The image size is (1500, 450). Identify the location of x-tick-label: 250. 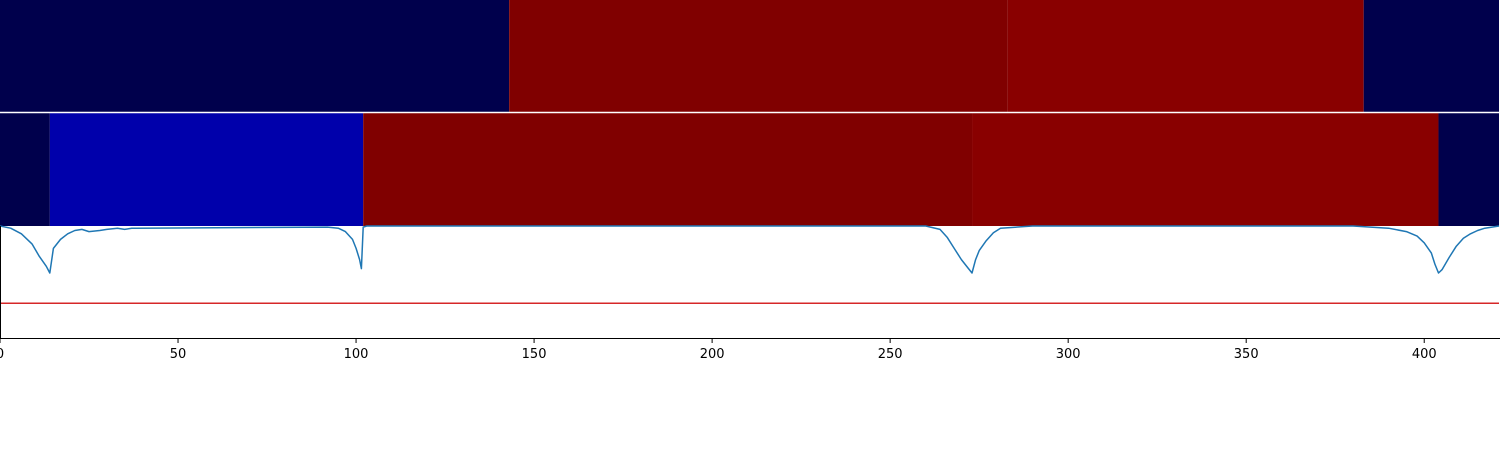
(890, 354).